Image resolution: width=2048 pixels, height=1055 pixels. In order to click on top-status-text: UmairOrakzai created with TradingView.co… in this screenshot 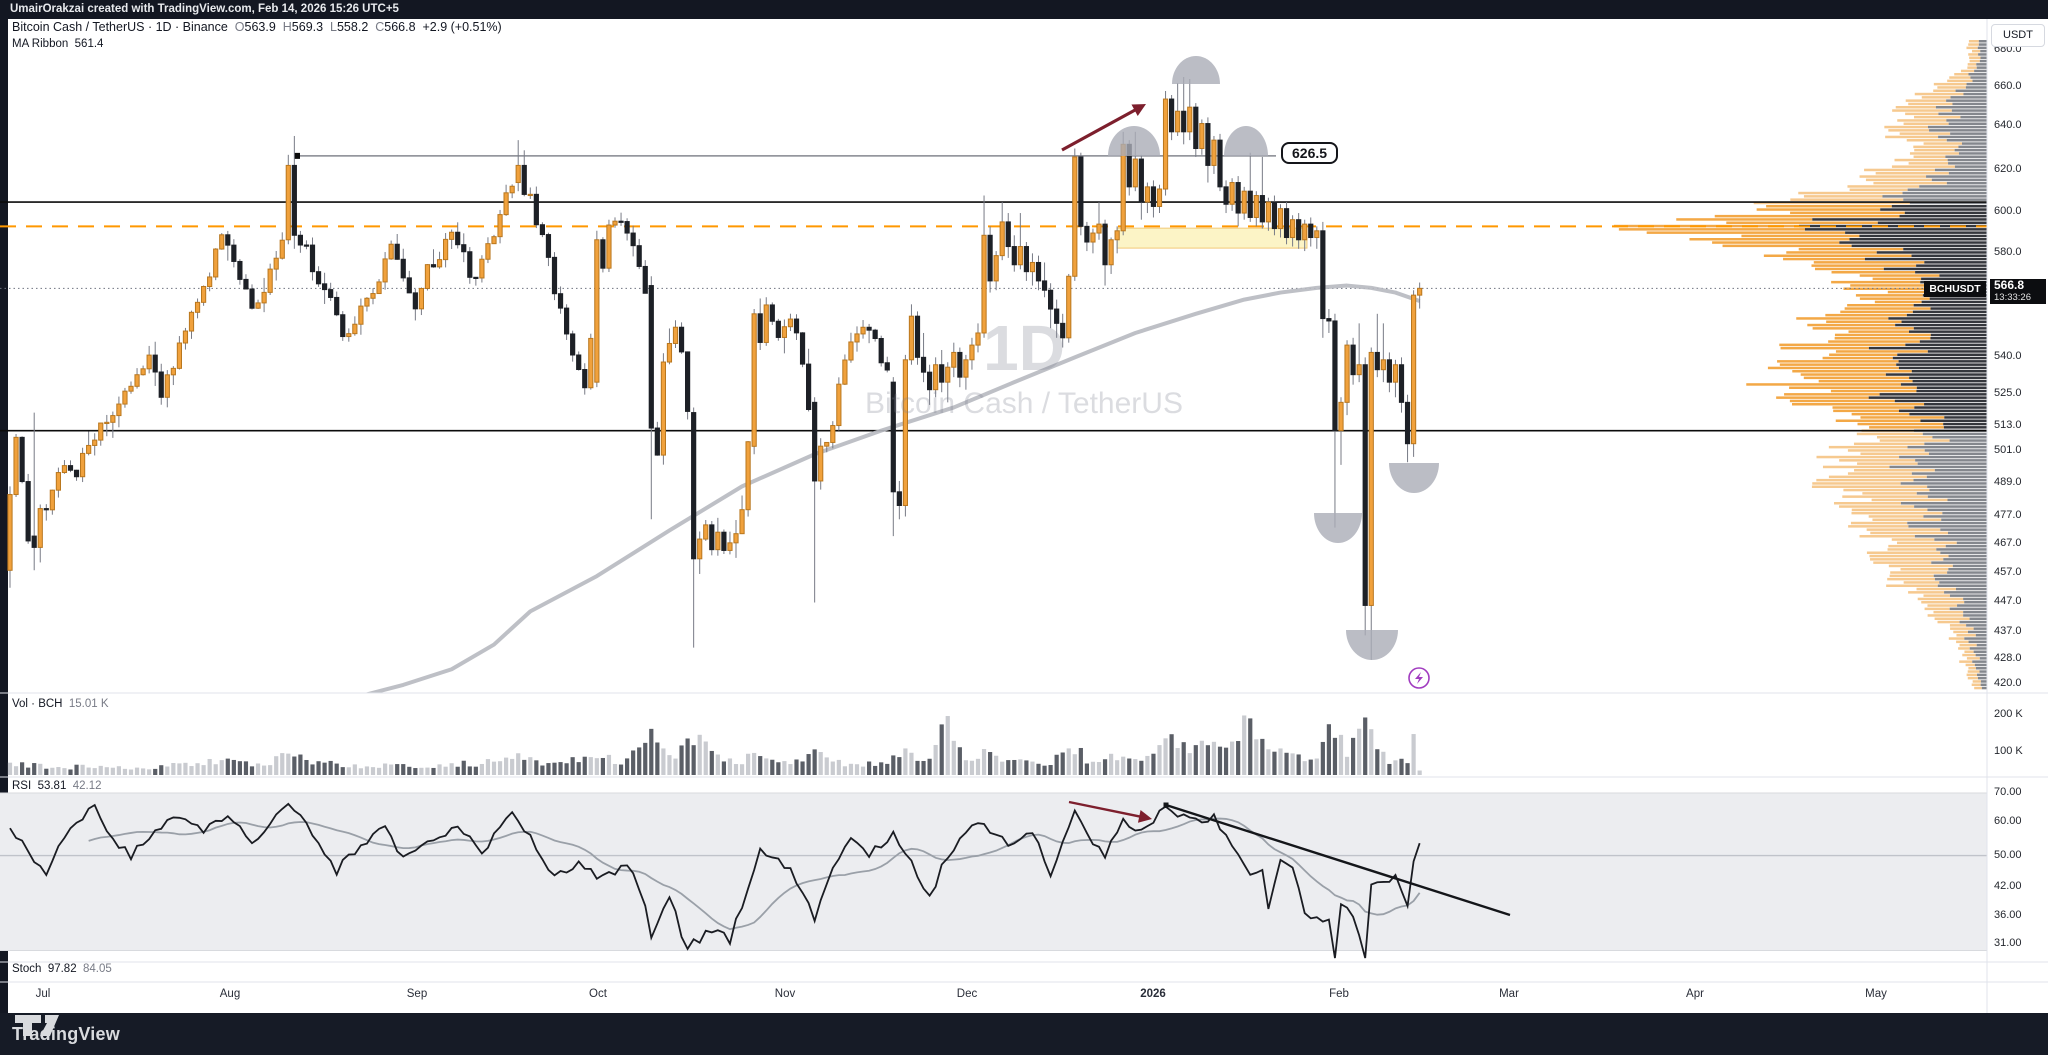, I will do `click(204, 9)`.